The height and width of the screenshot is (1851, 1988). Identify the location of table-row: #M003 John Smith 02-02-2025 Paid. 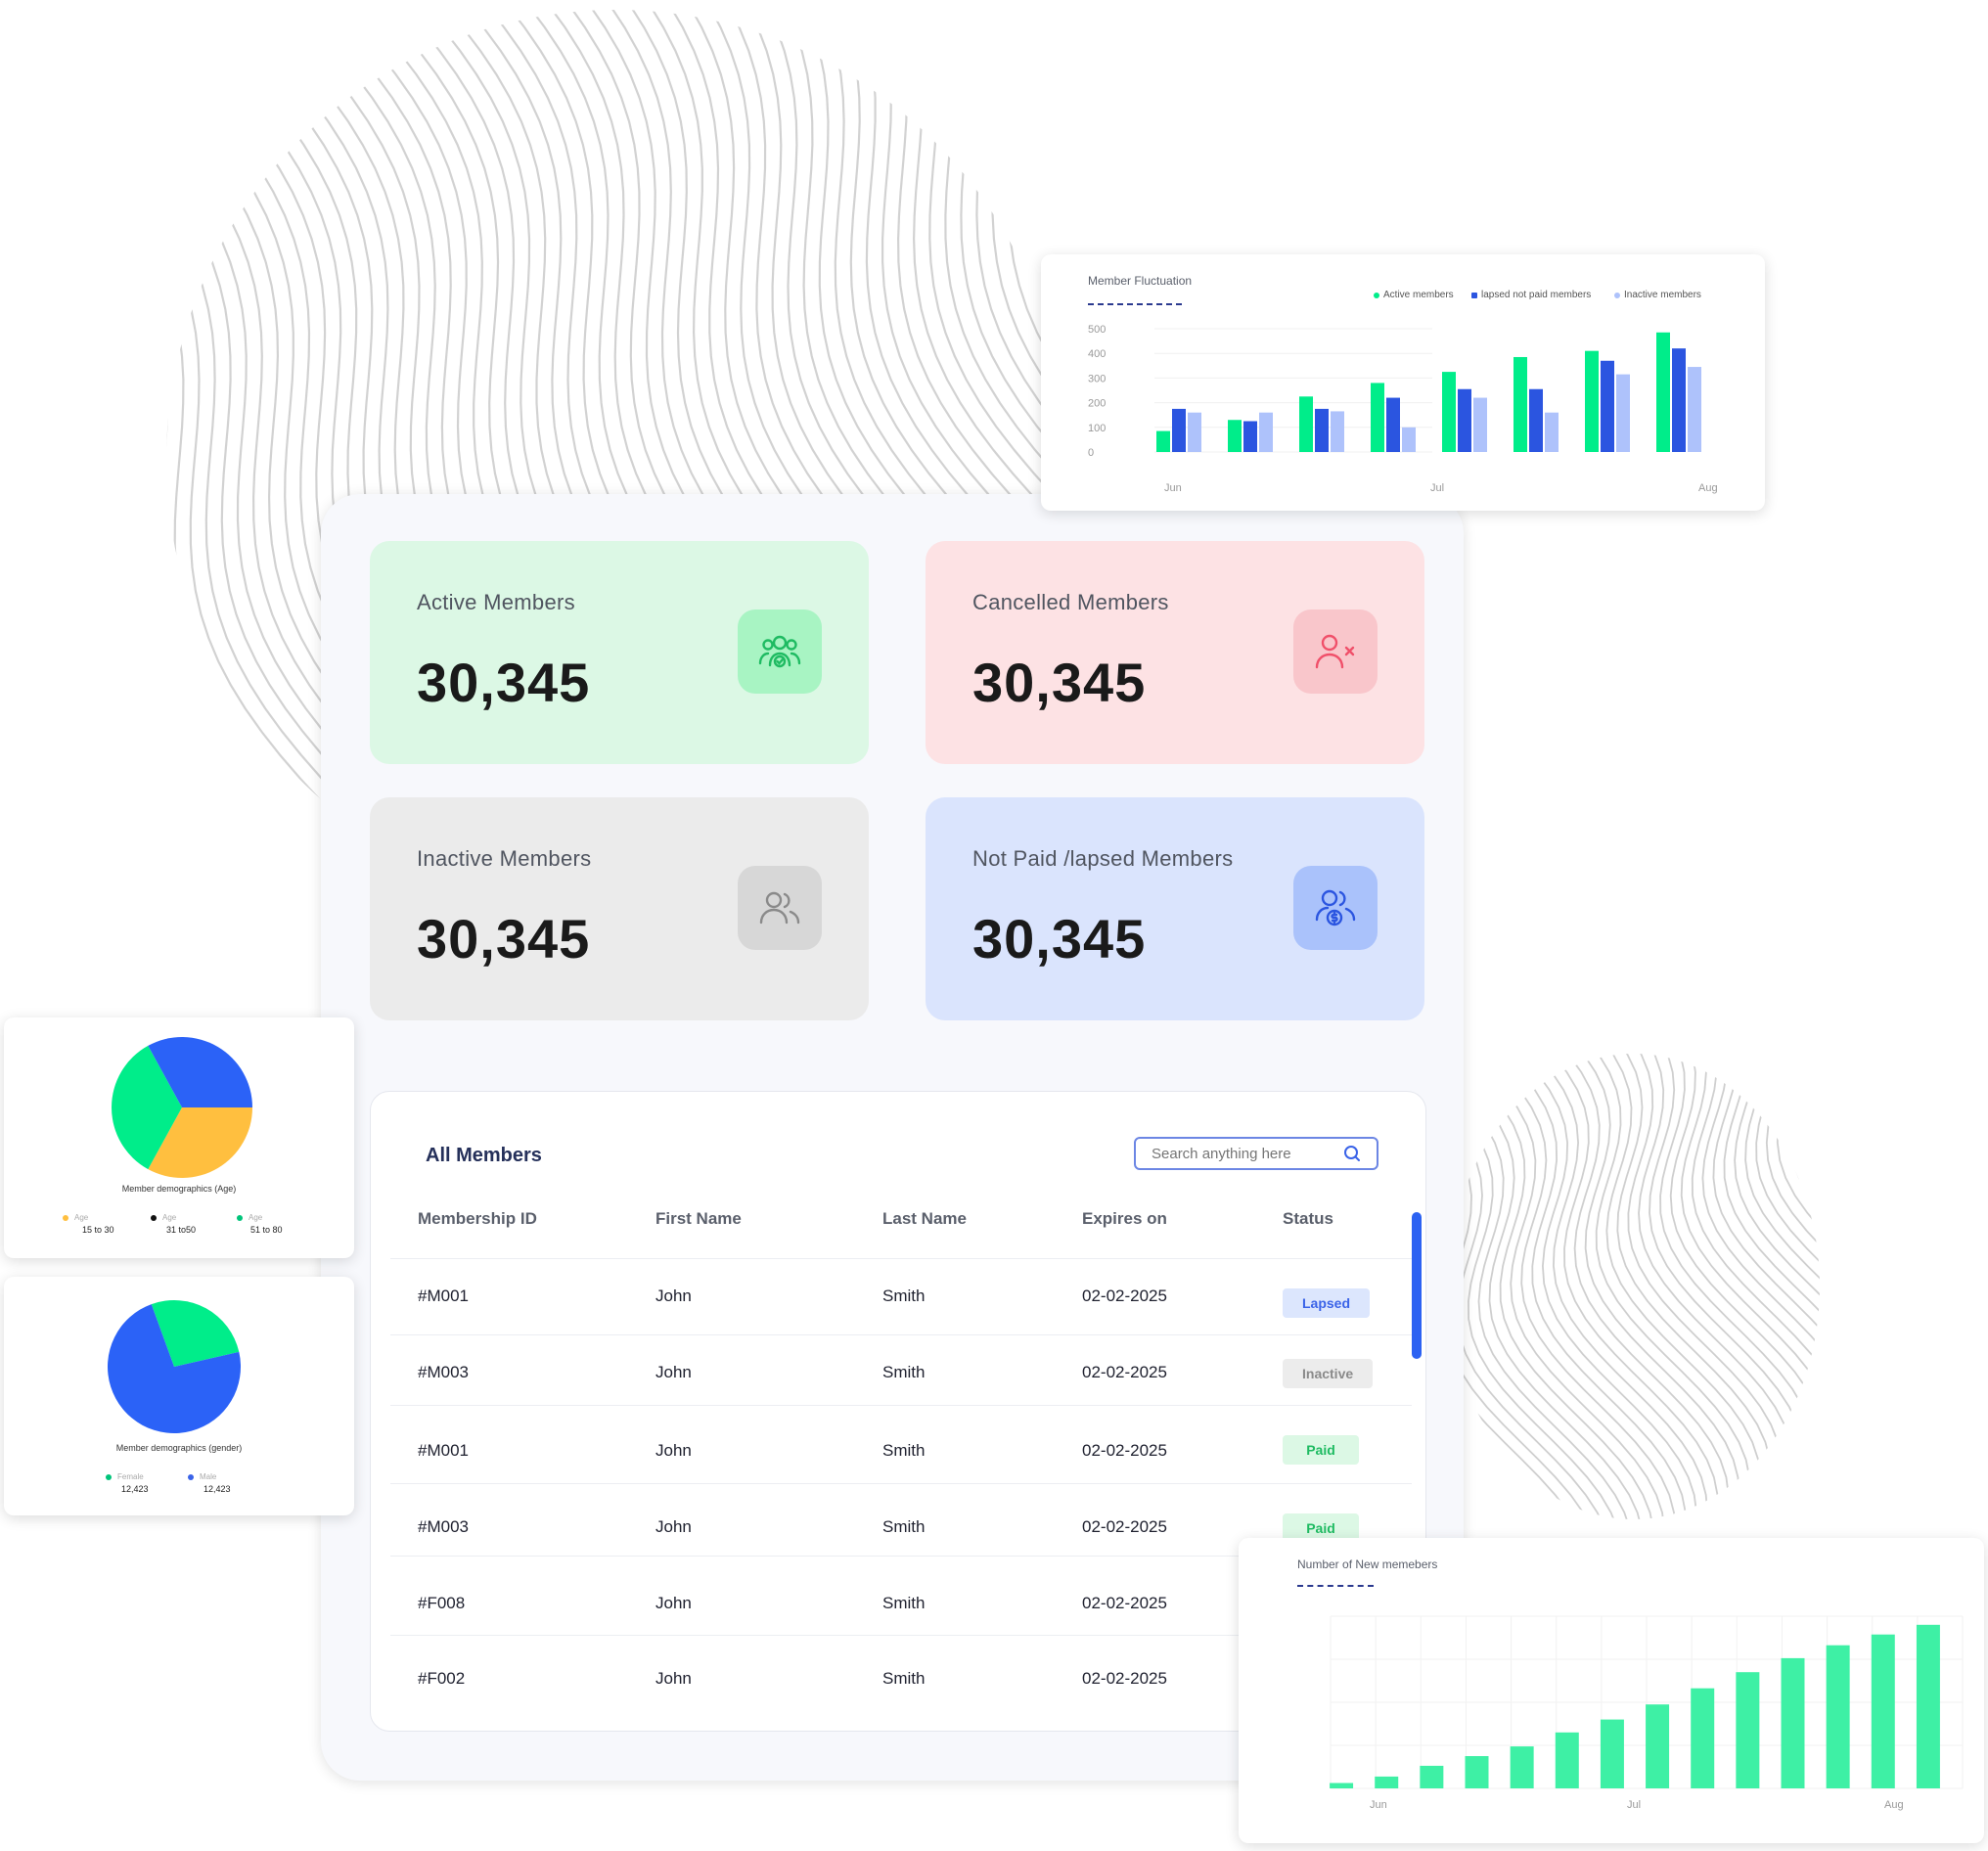
(901, 1521).